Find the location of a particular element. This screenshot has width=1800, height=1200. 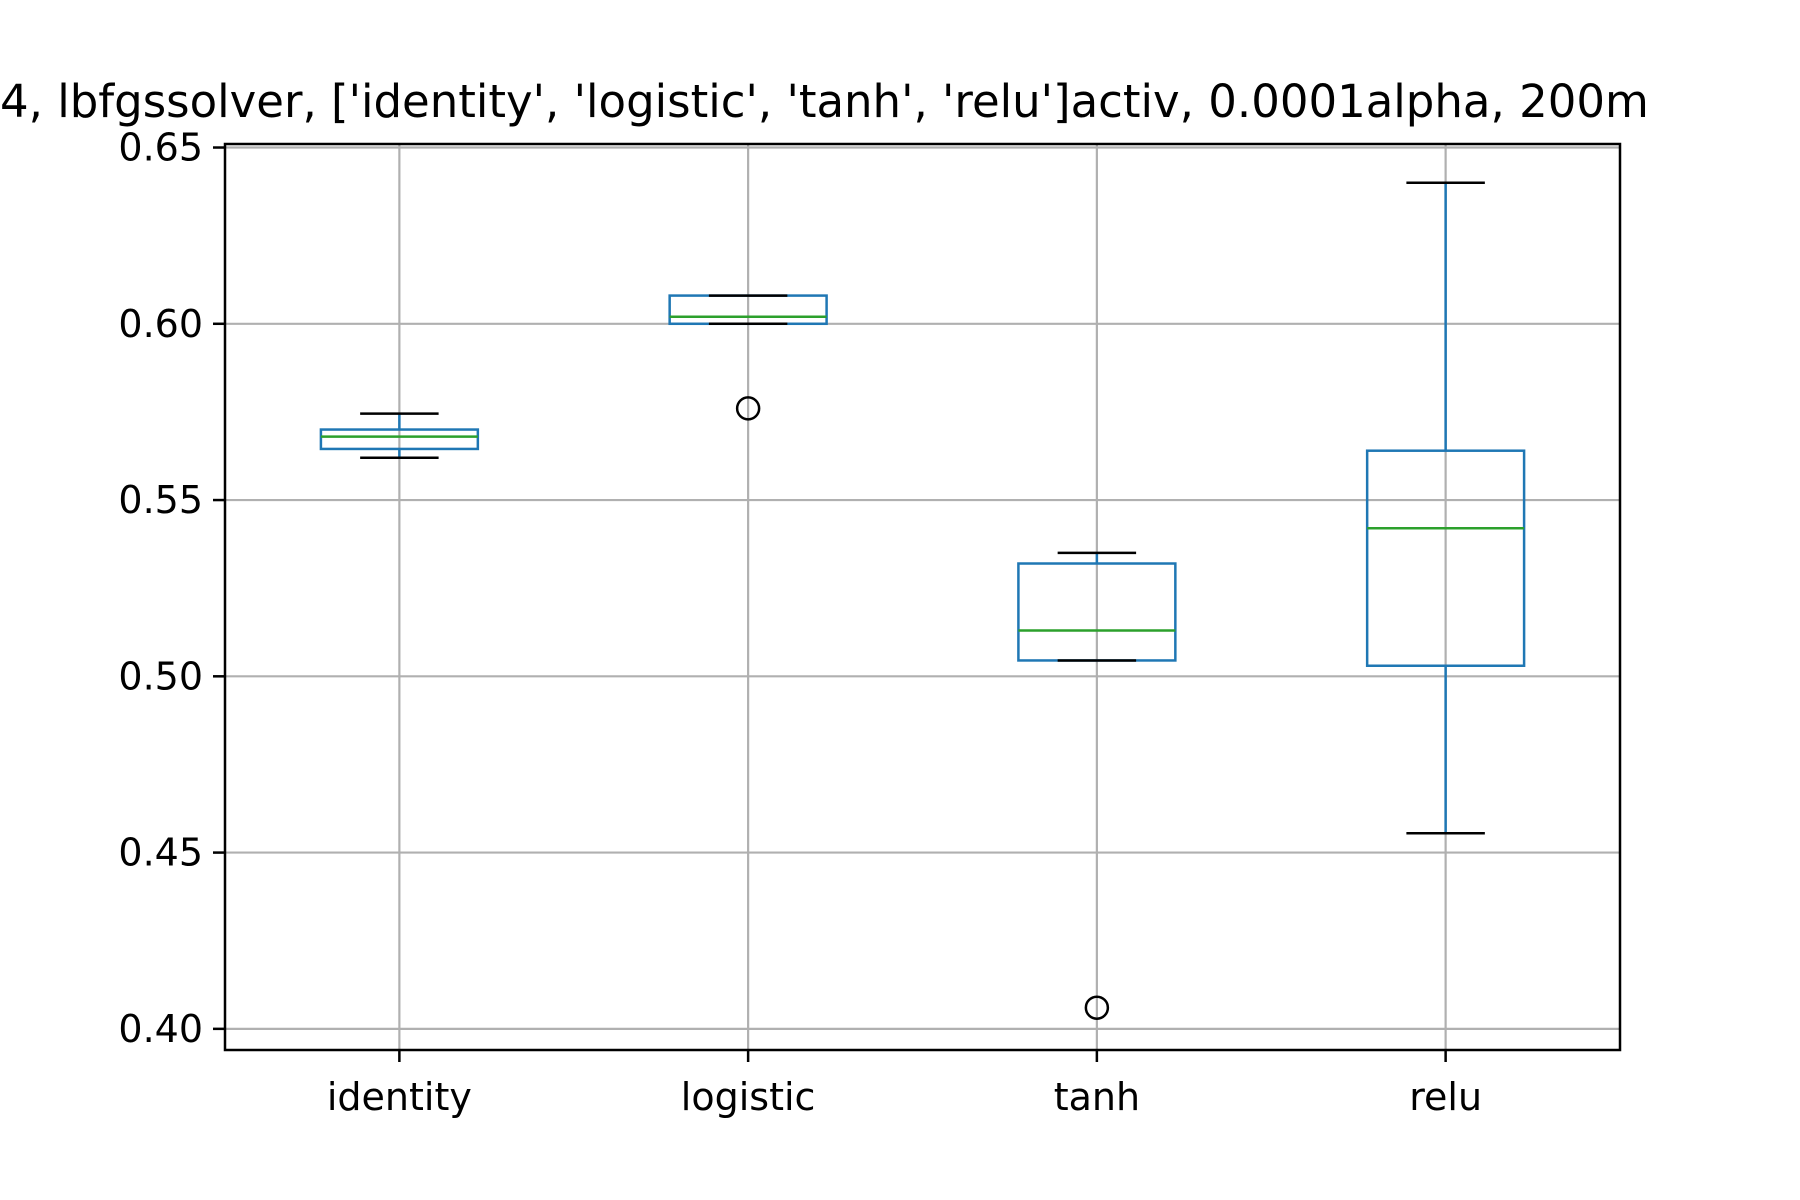

x-tick-label: relu is located at coordinates (1445, 1097).